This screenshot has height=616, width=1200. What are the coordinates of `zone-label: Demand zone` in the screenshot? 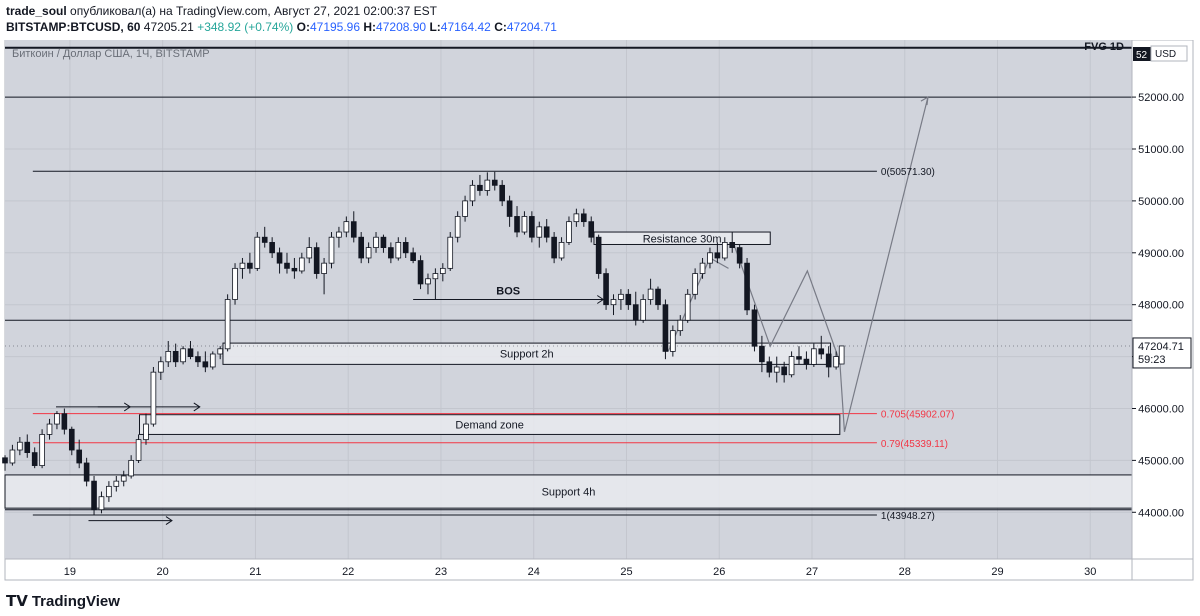 It's located at (489, 426).